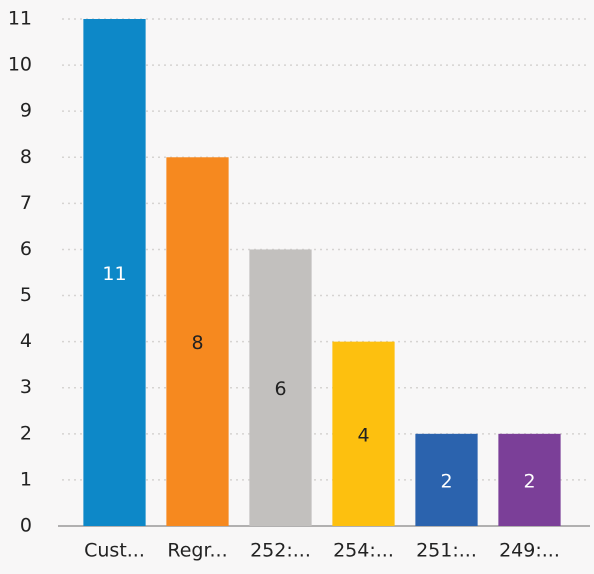  What do you see at coordinates (26, 479) in the screenshot?
I see `y-tick-label: 1` at bounding box center [26, 479].